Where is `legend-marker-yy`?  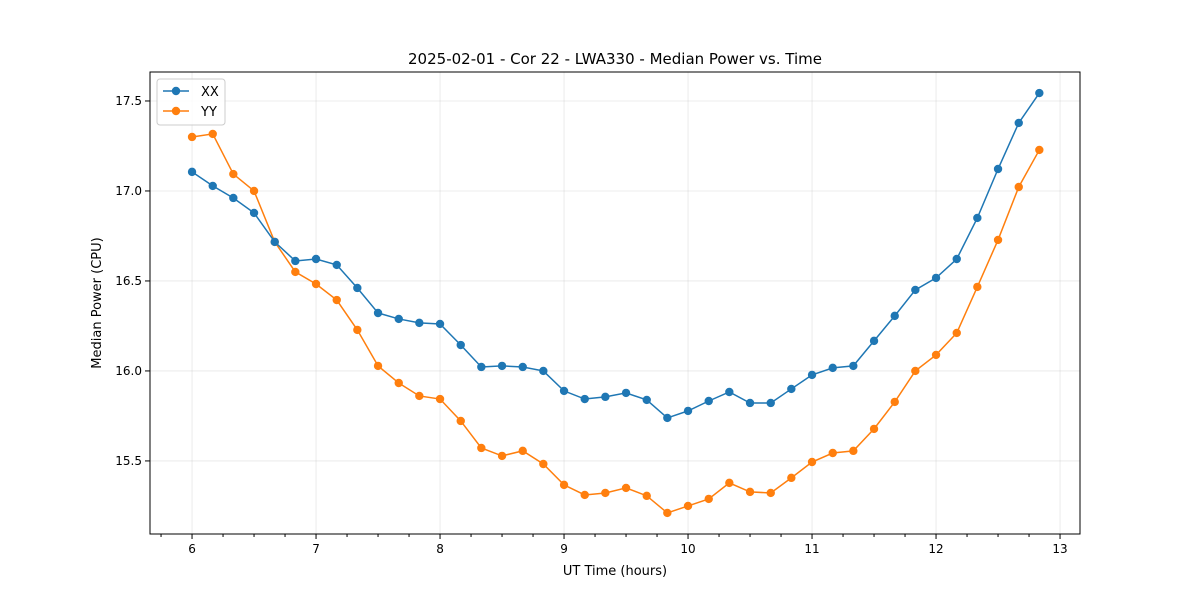
legend-marker-yy is located at coordinates (176, 111).